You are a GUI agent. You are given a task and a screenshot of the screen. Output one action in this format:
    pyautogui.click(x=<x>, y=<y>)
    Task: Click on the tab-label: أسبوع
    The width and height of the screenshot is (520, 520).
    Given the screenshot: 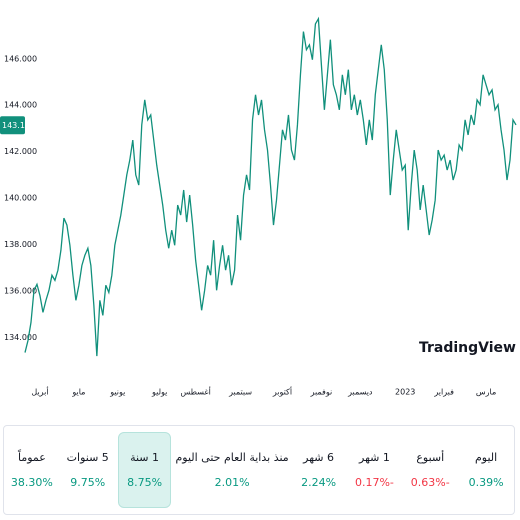 What is the action you would take?
    pyautogui.click(x=430, y=457)
    